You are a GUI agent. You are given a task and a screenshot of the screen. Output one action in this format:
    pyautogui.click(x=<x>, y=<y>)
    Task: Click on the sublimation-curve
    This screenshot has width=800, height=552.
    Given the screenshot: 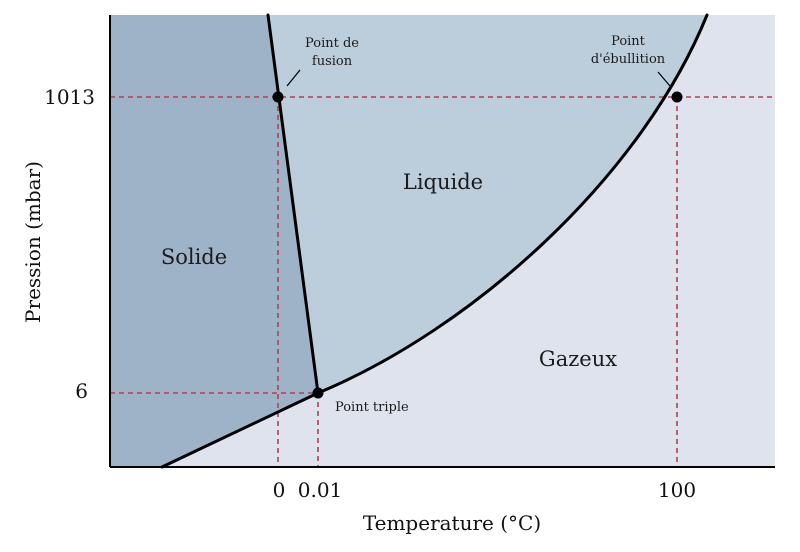 What is the action you would take?
    pyautogui.click(x=240, y=430)
    